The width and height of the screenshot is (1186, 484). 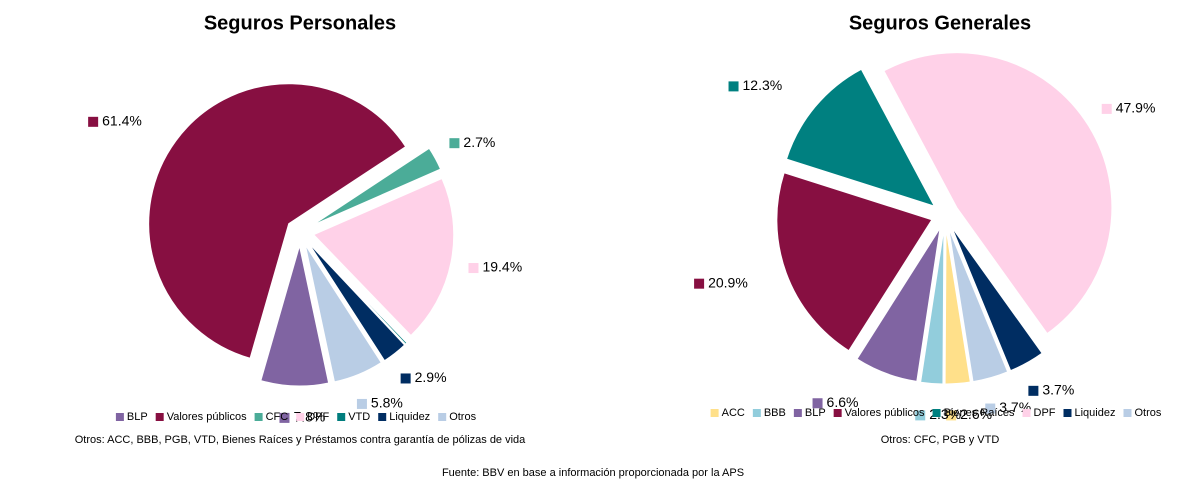 What do you see at coordinates (300, 23) in the screenshot?
I see `chart-title: Seguros Personales` at bounding box center [300, 23].